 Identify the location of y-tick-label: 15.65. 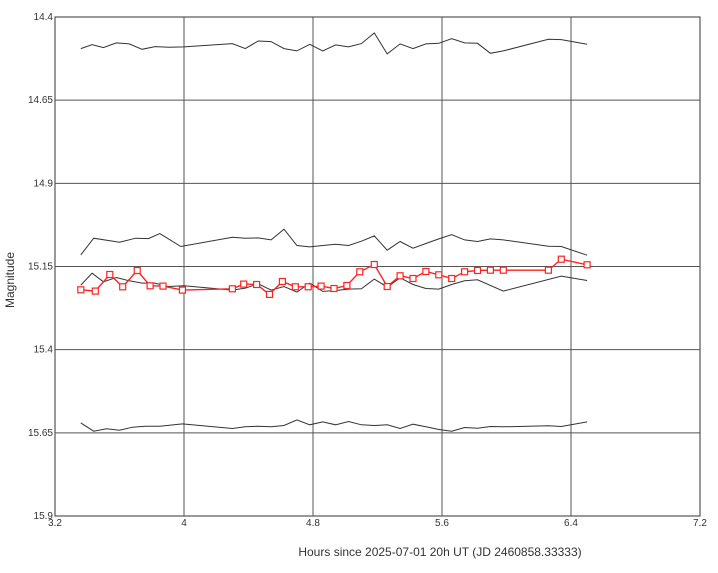
(40, 433).